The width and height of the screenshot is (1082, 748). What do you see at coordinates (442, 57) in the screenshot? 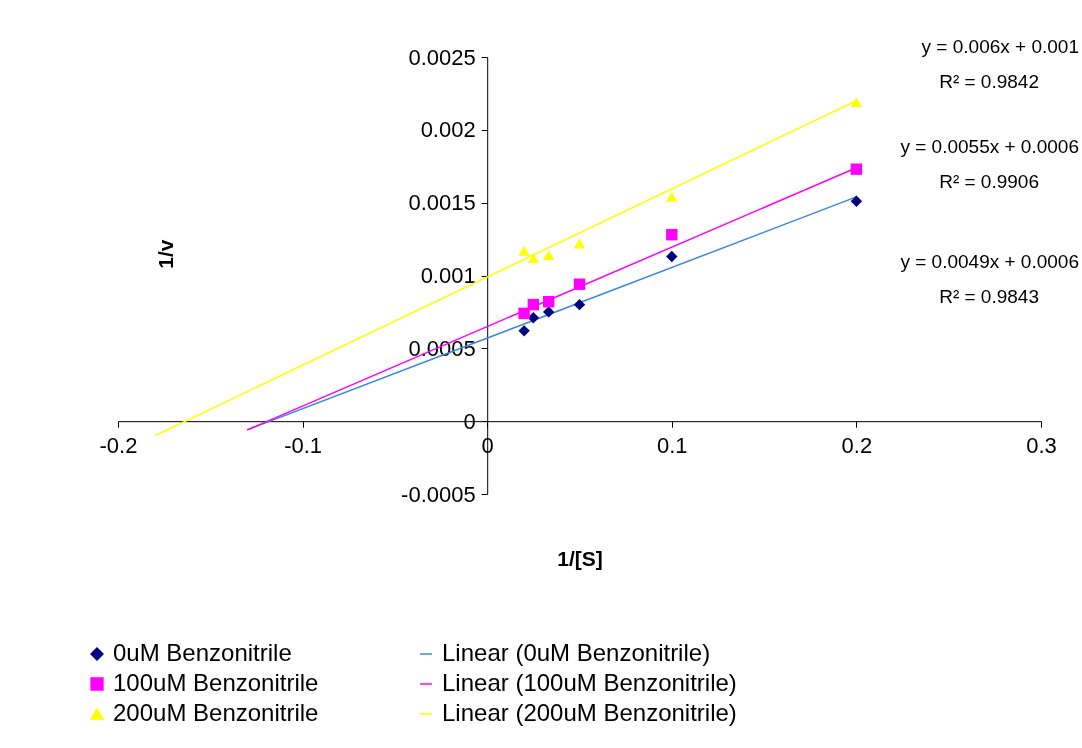
I see `y-tick-label: 0.0025` at bounding box center [442, 57].